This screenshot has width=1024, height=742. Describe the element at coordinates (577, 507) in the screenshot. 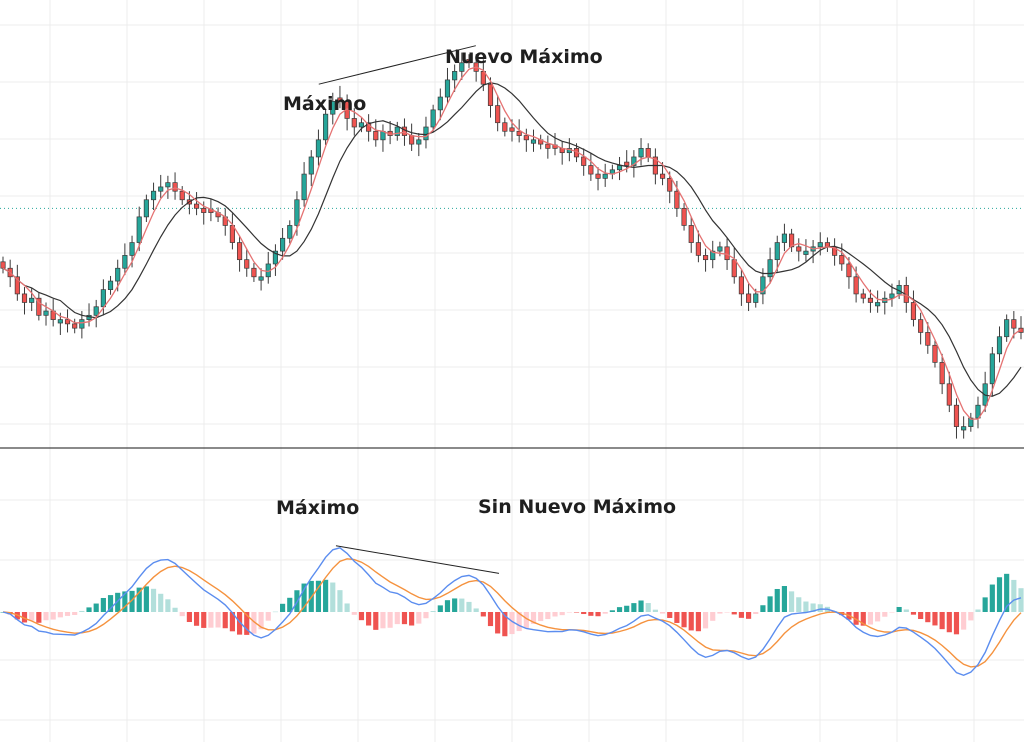

I see `macd-no-new-high-label: Sin Nuevo Máximo` at that location.